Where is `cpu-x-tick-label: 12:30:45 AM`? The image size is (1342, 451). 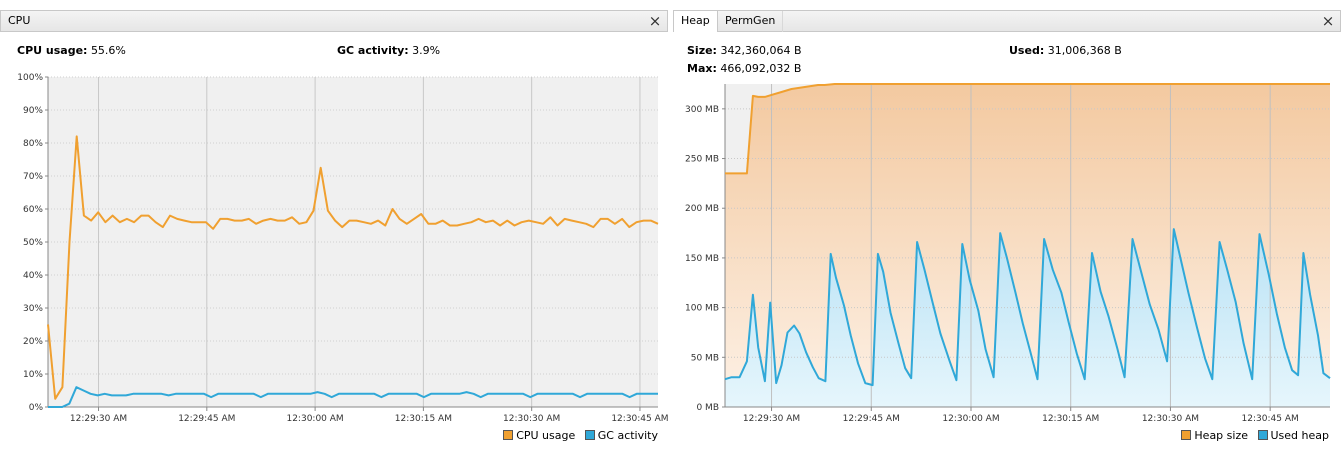 cpu-x-tick-label: 12:30:45 AM is located at coordinates (639, 419).